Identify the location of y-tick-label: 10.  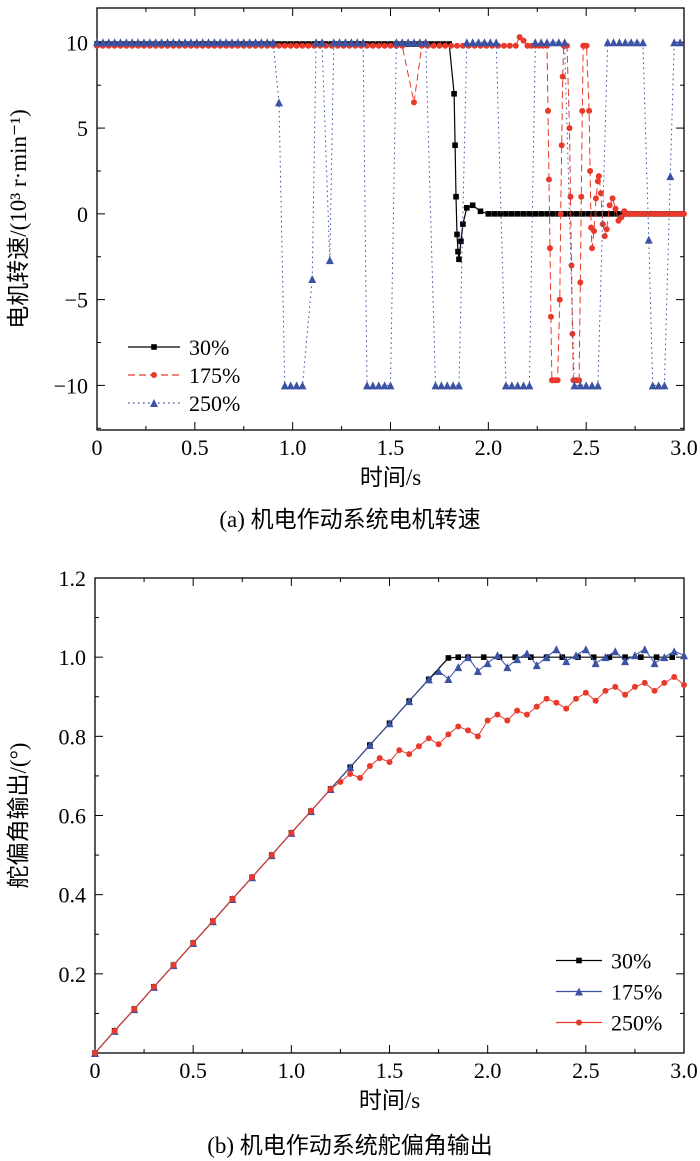
(77, 42).